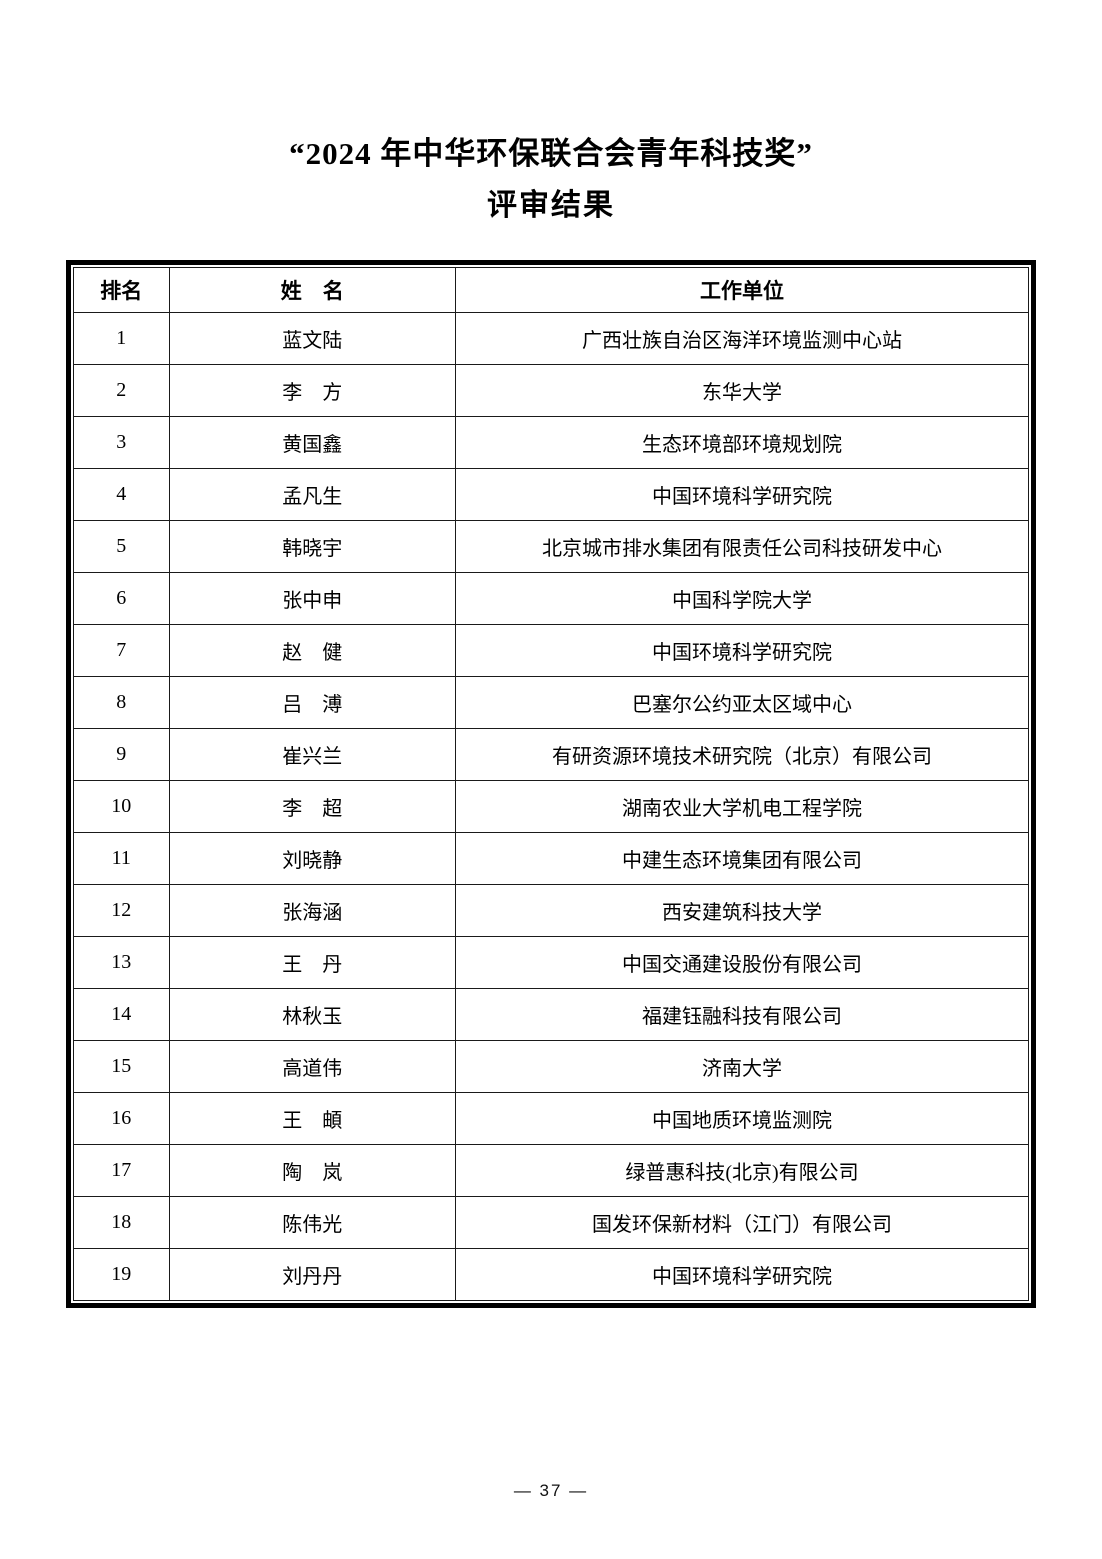 The image size is (1102, 1559). What do you see at coordinates (121, 1274) in the screenshot?
I see `rank-cell: 19` at bounding box center [121, 1274].